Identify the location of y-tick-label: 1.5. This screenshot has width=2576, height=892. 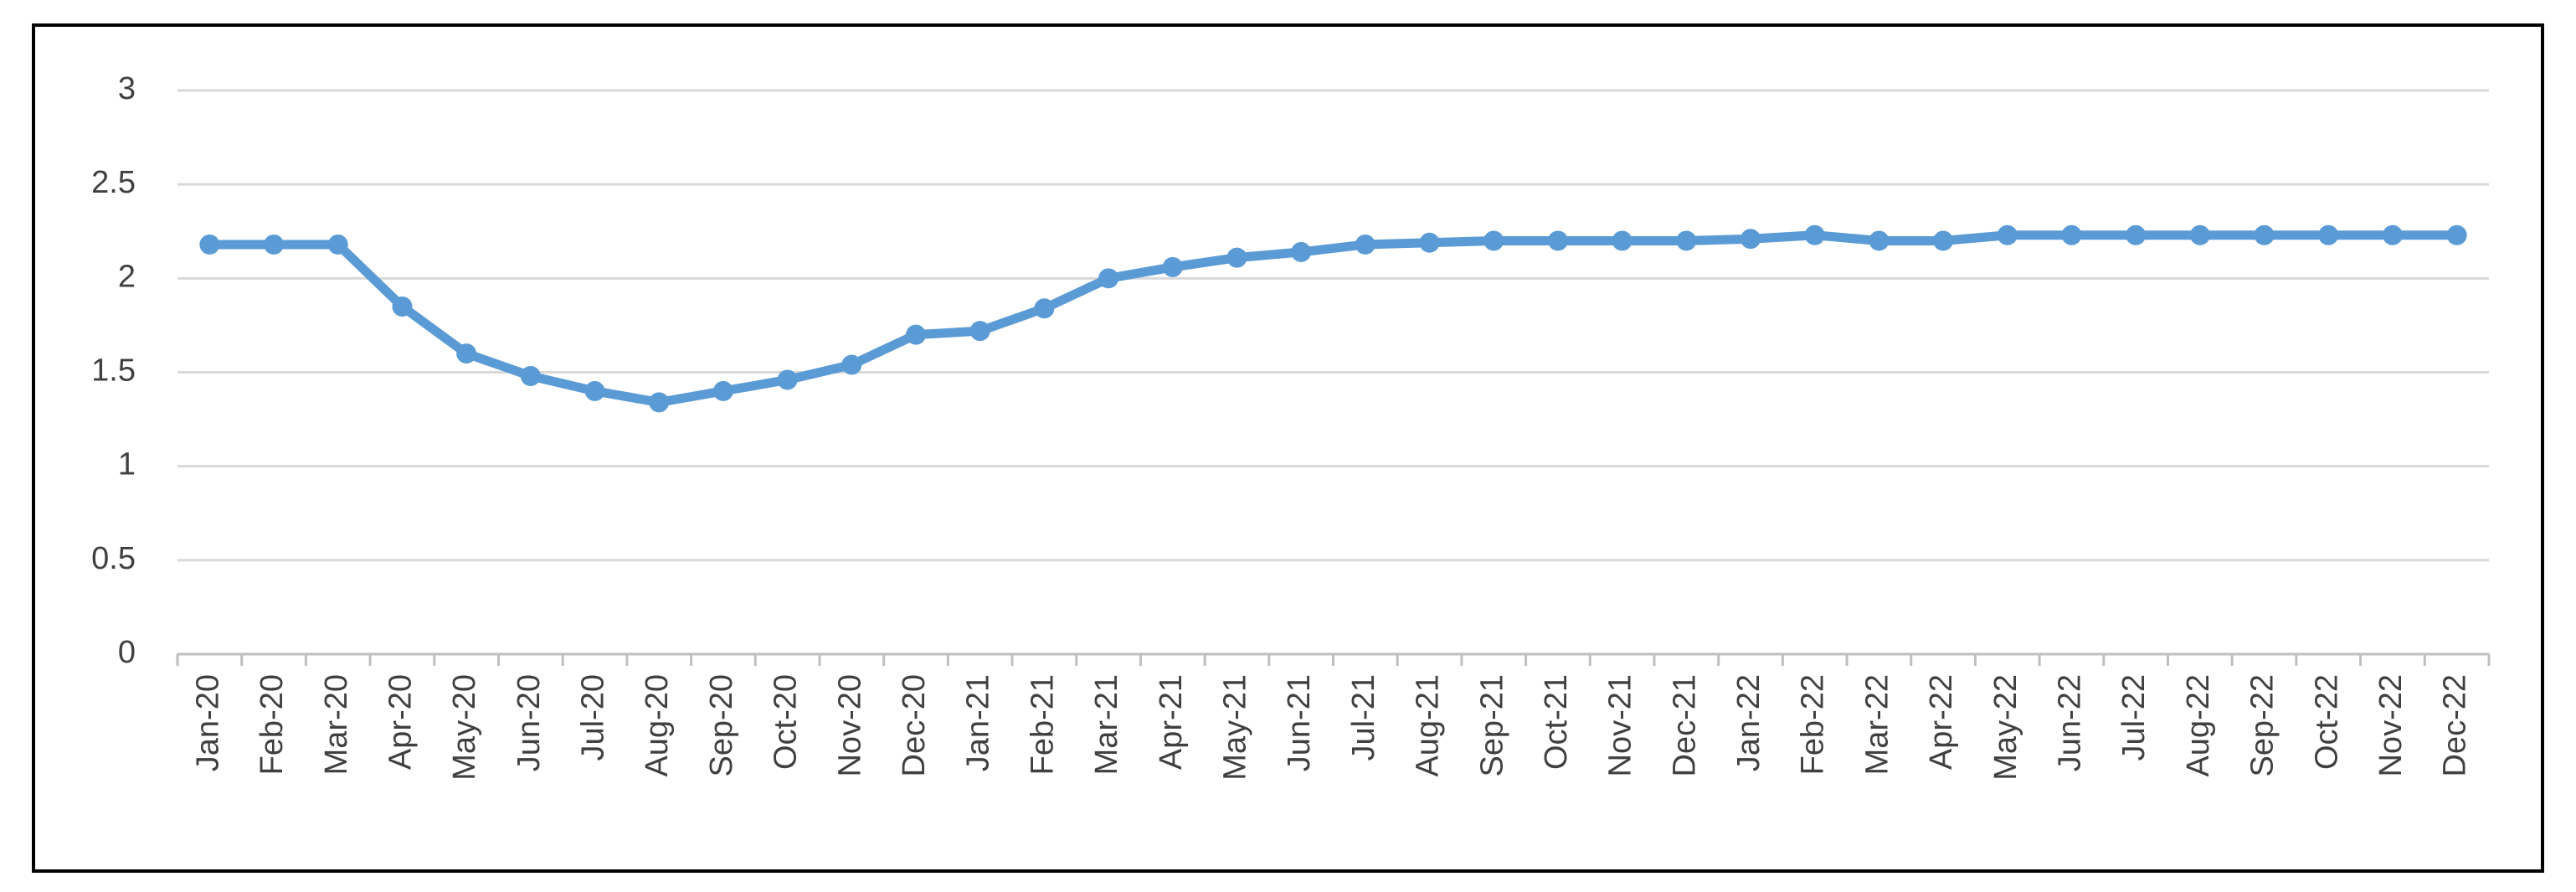
(114, 371).